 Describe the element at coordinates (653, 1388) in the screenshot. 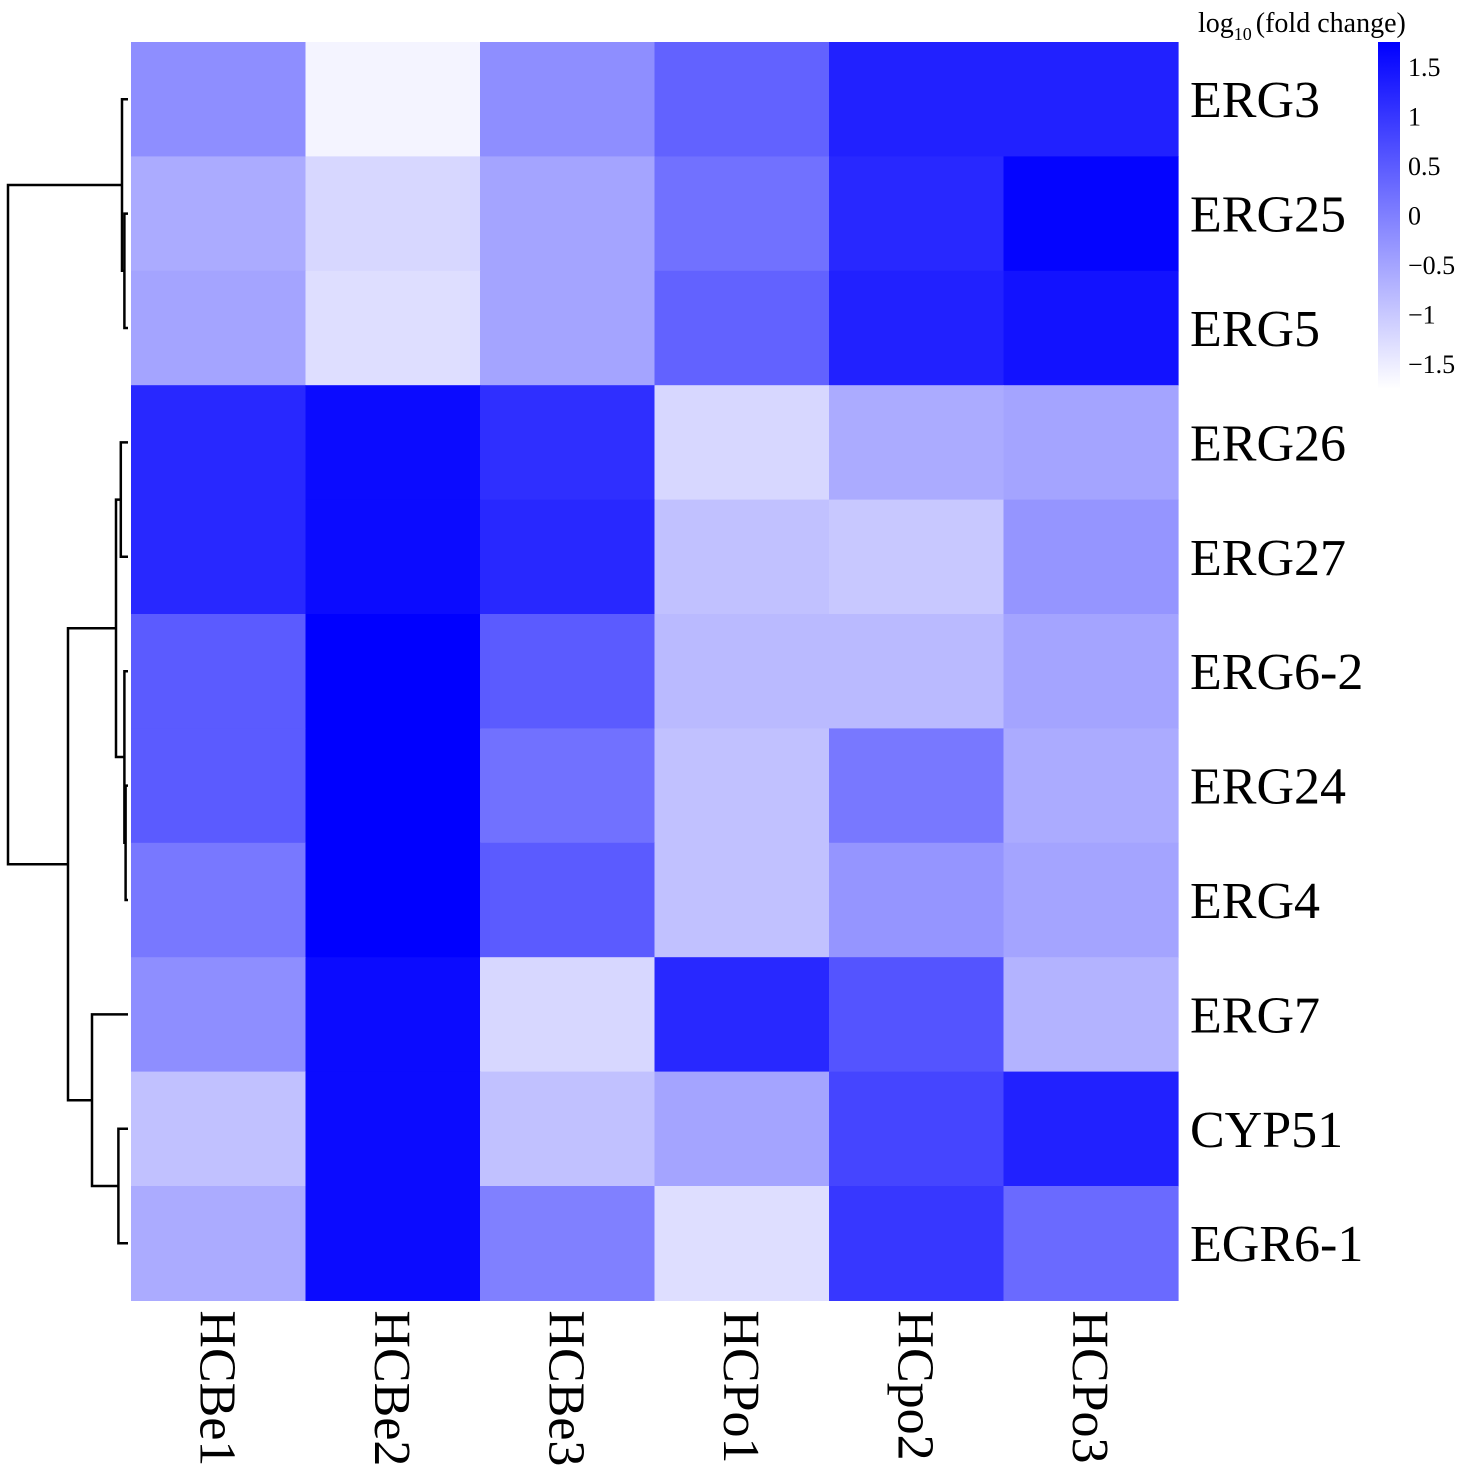

I see `column-labels: HCBe1 HCBe2 HCBe3 HCPo1 HCpo2 HCPo3` at that location.